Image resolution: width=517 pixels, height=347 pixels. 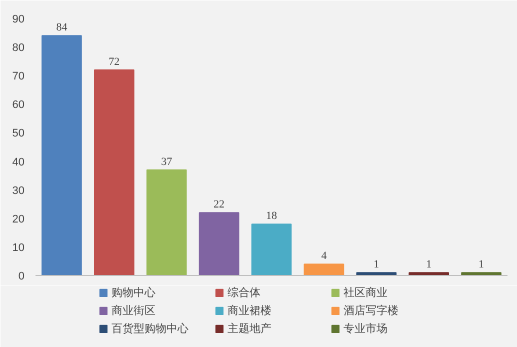 I want to click on legend-label: 百货型购物中心, so click(x=151, y=329).